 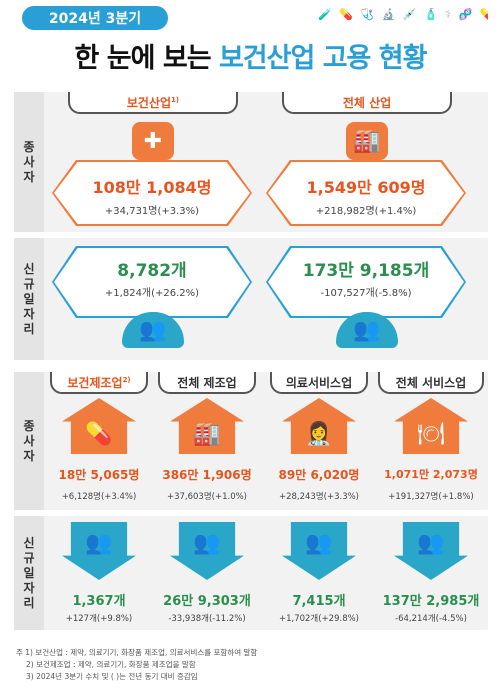 I want to click on title-part1: 한 눈에 보는, so click(x=146, y=58).